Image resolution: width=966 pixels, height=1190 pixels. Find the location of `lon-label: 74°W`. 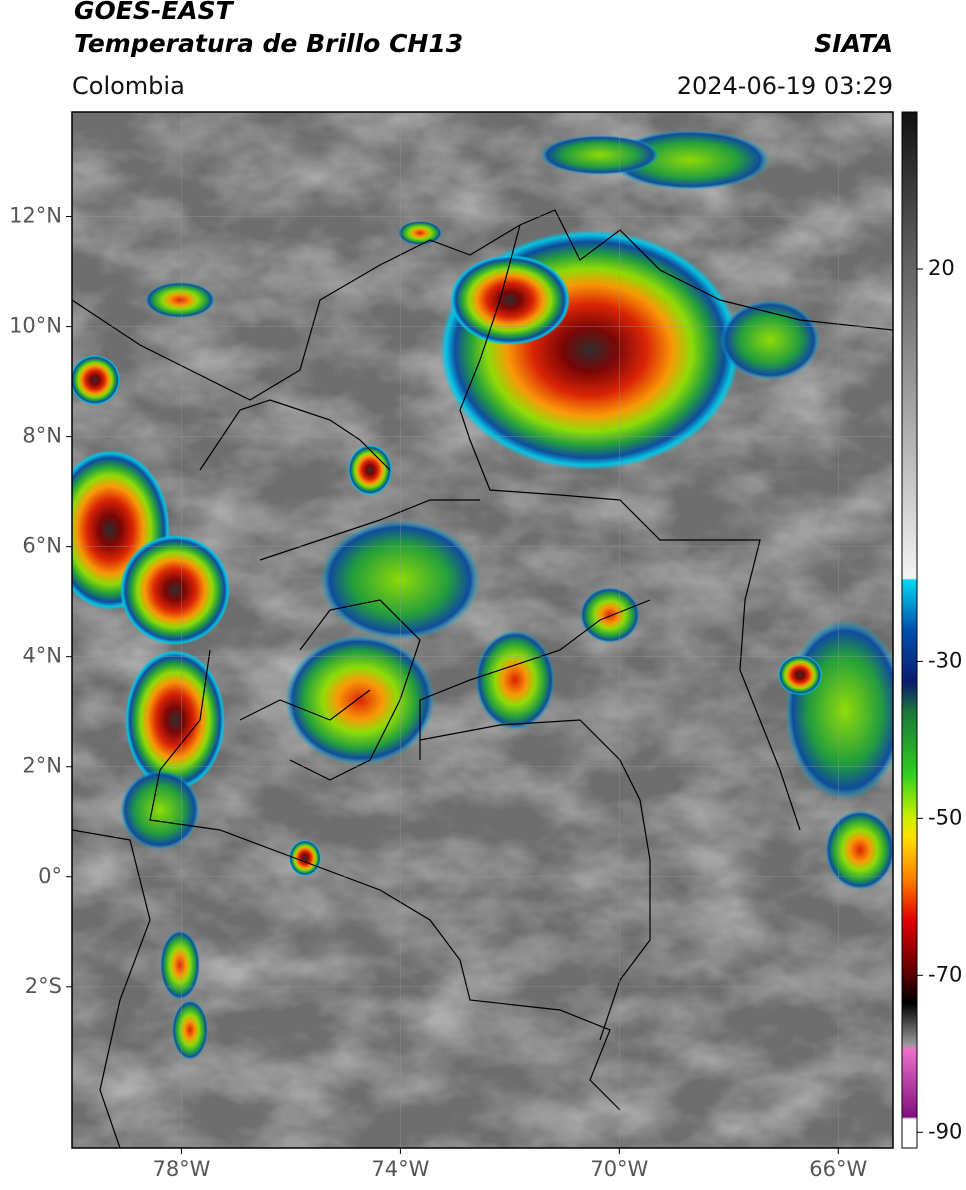

lon-label: 74°W is located at coordinates (400, 1169).